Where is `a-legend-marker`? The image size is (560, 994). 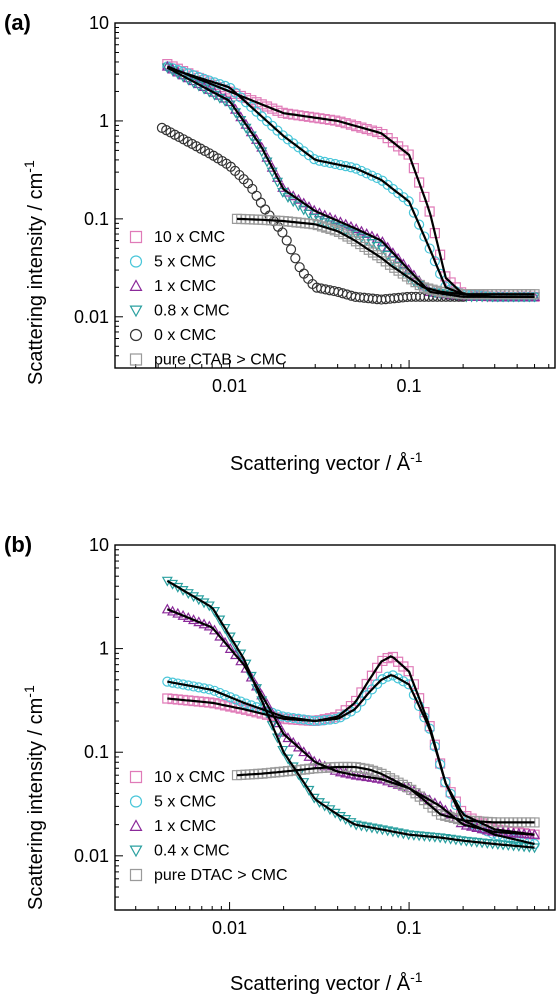
a-legend-marker is located at coordinates (136, 311).